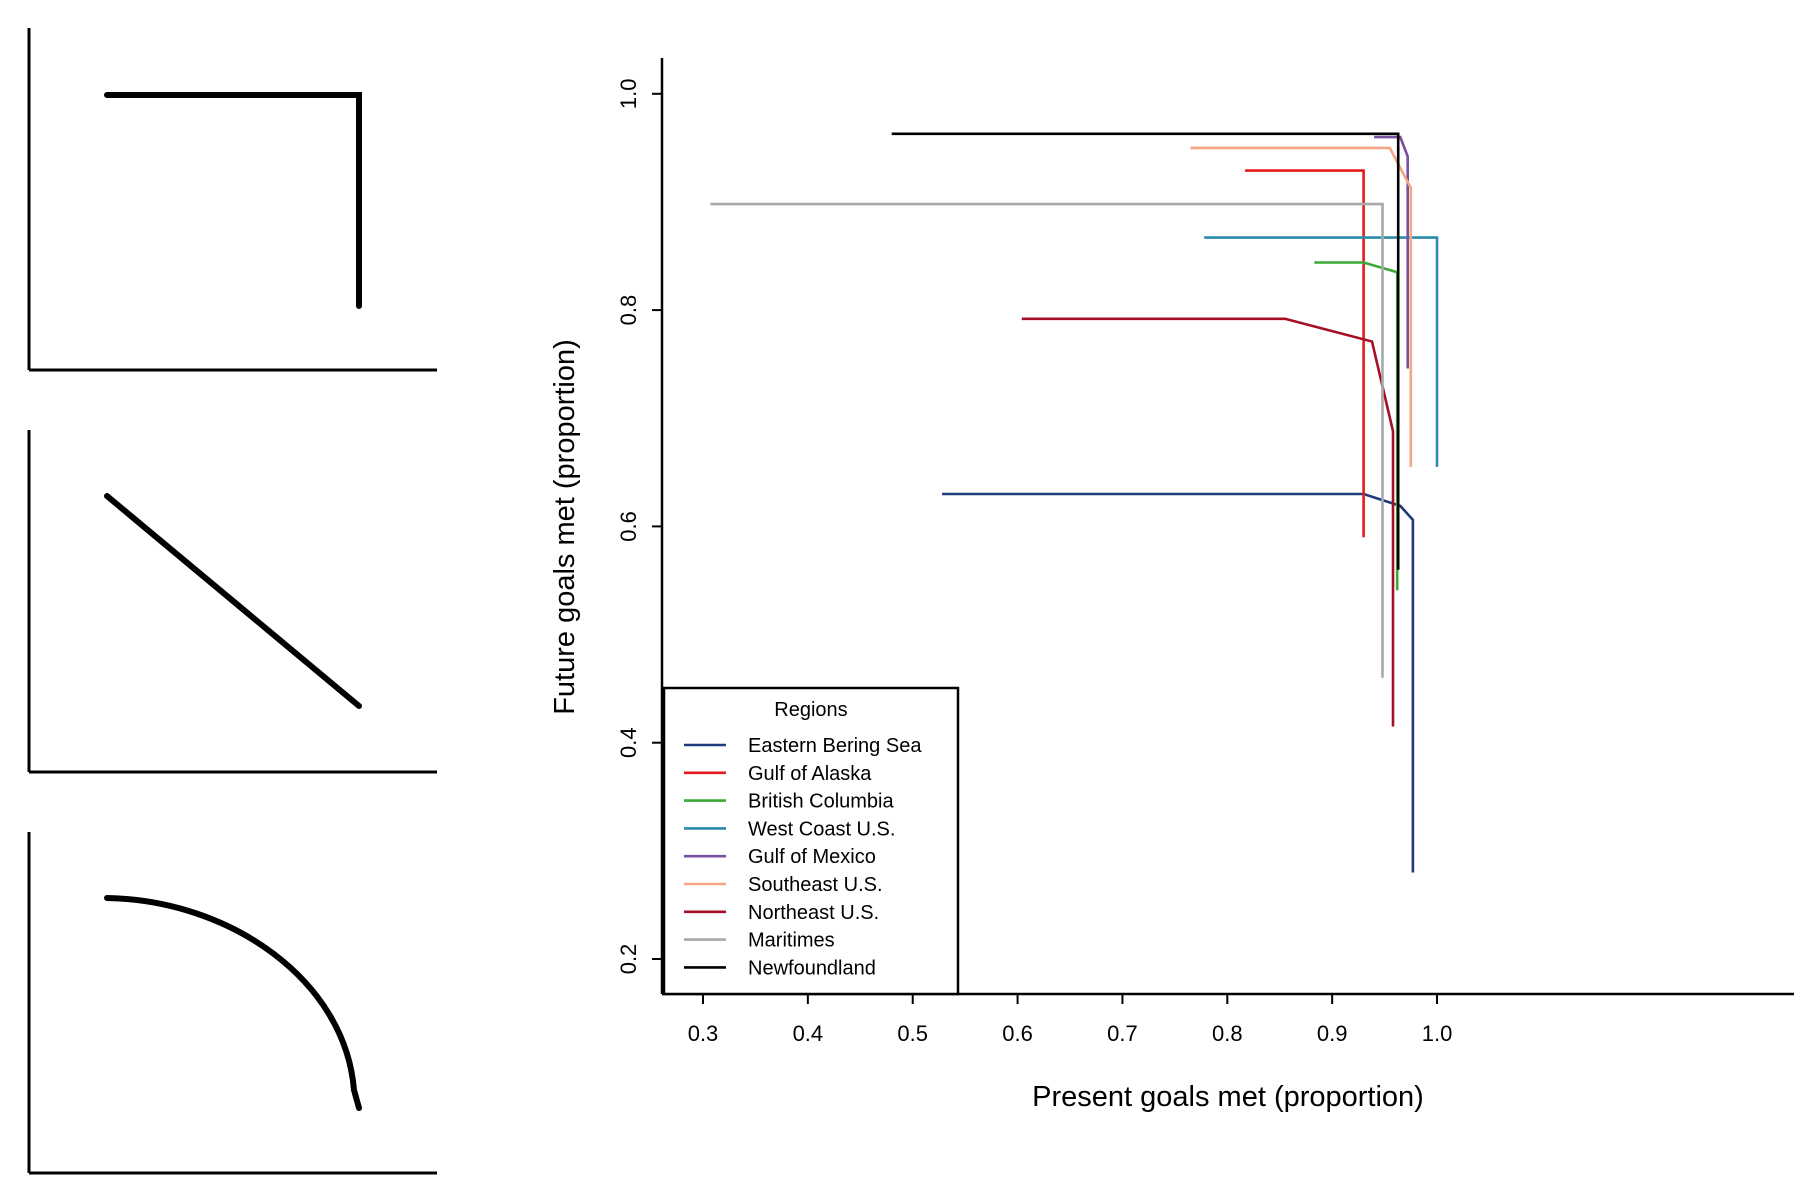 The image size is (1800, 1200). What do you see at coordinates (821, 802) in the screenshot?
I see `legend-label: British Columbia` at bounding box center [821, 802].